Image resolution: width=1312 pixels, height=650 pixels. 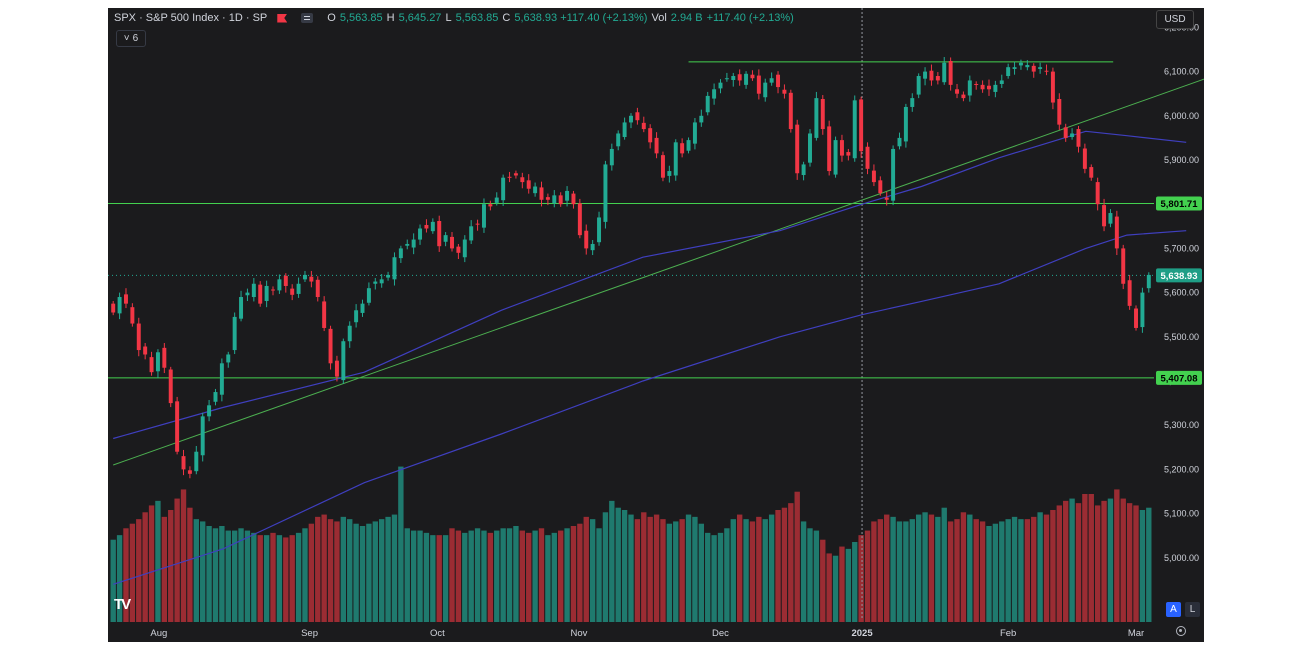 I want to click on menu-icon, so click(x=307, y=18).